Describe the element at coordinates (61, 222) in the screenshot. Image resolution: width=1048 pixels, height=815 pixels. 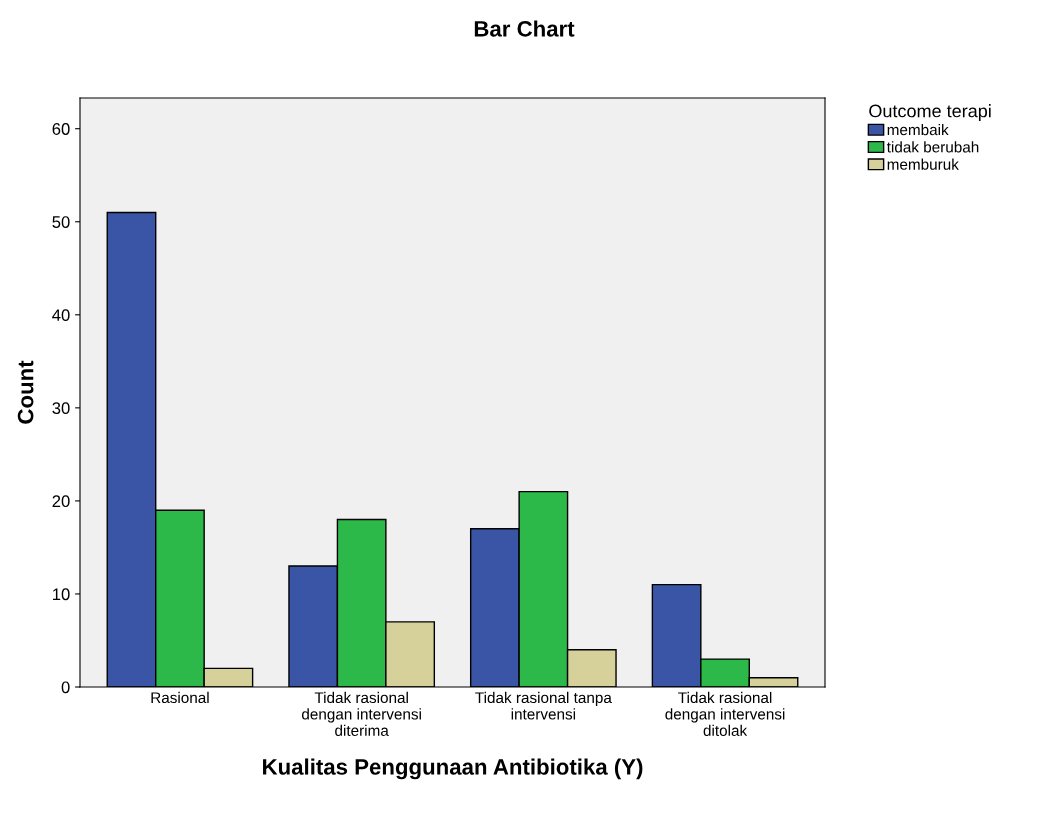
I see `y-tick-label: 50` at that location.